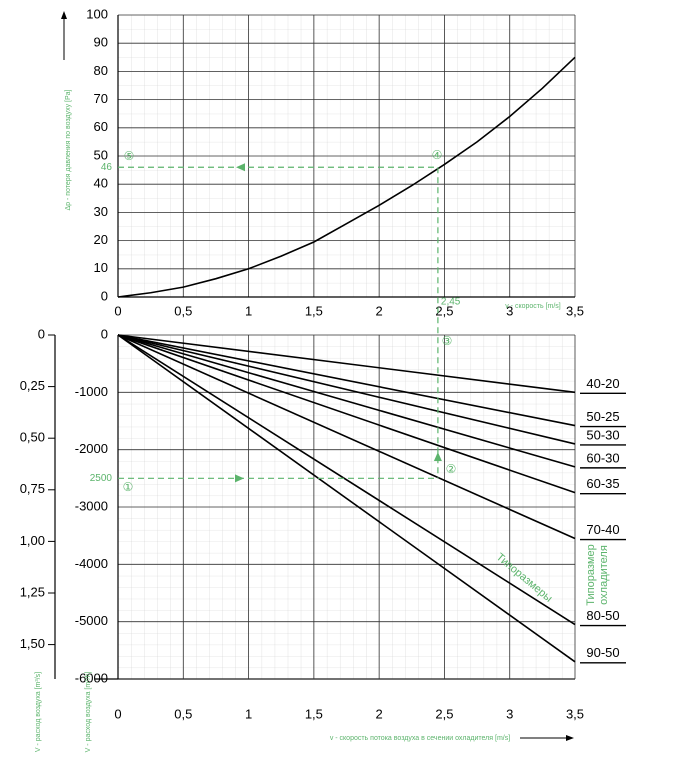 The width and height of the screenshot is (677, 757). Describe the element at coordinates (101, 239) in the screenshot. I see `y-tick-label: 20` at that location.